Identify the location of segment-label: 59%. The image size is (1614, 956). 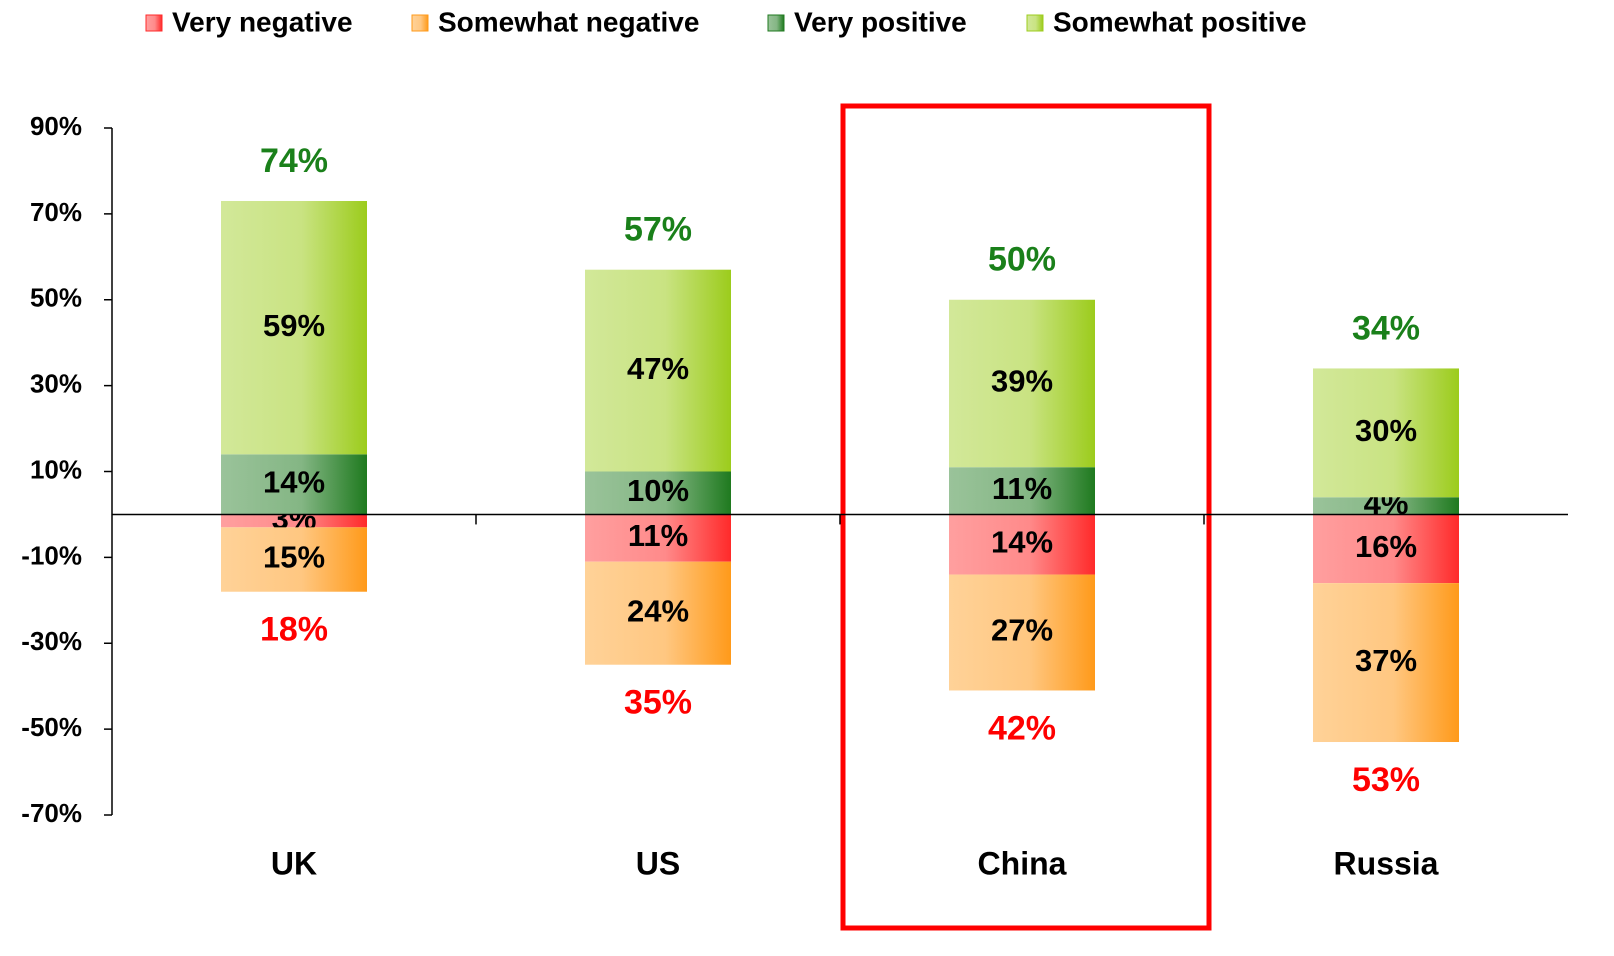
(294, 325).